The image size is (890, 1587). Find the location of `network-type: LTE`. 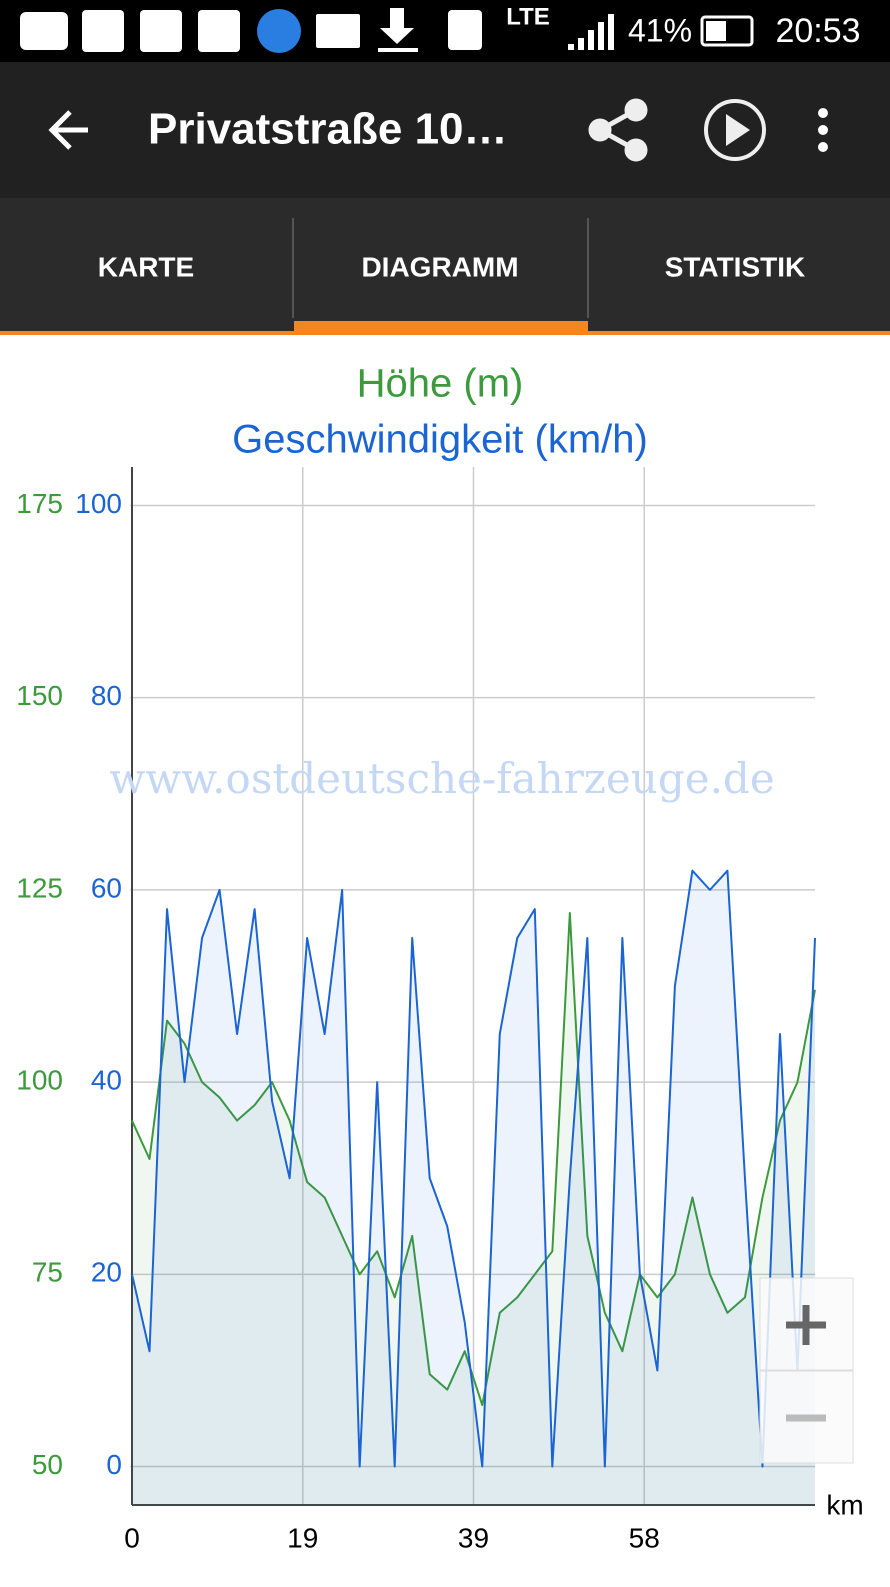

network-type: LTE is located at coordinates (528, 16).